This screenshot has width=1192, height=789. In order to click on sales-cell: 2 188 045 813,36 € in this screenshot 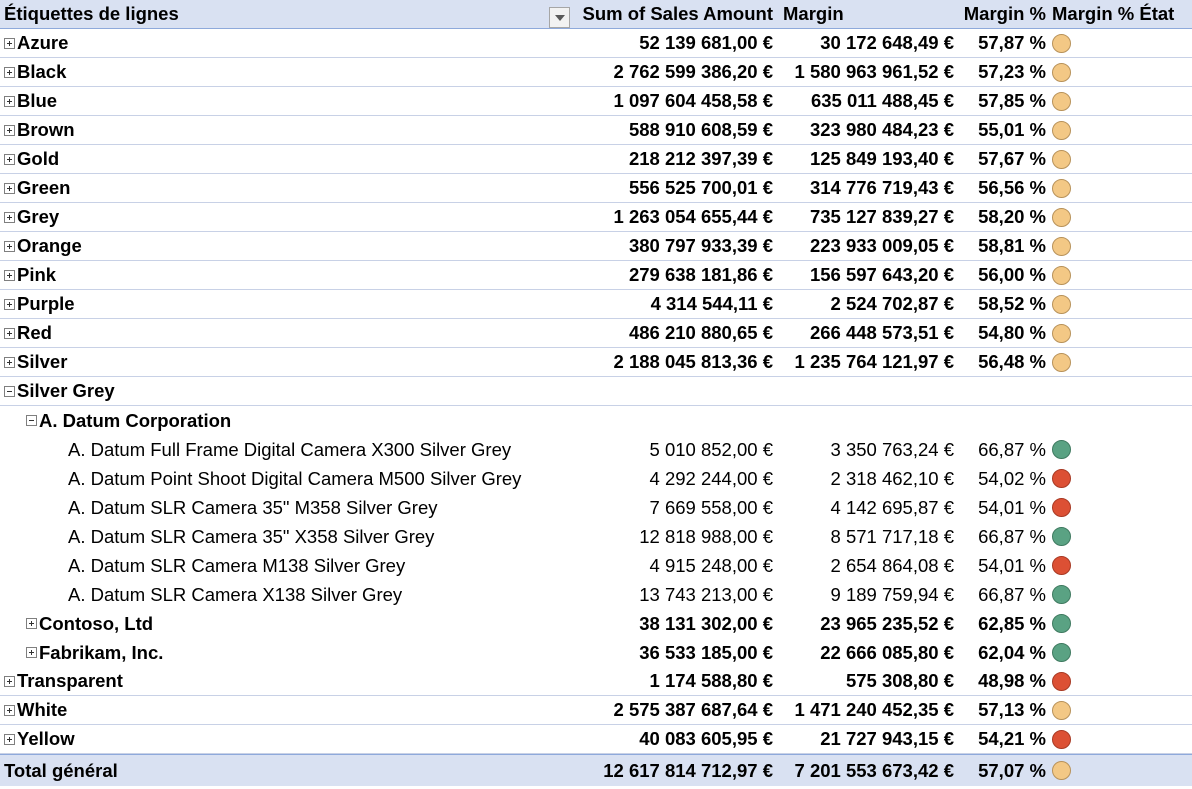, I will do `click(693, 361)`.